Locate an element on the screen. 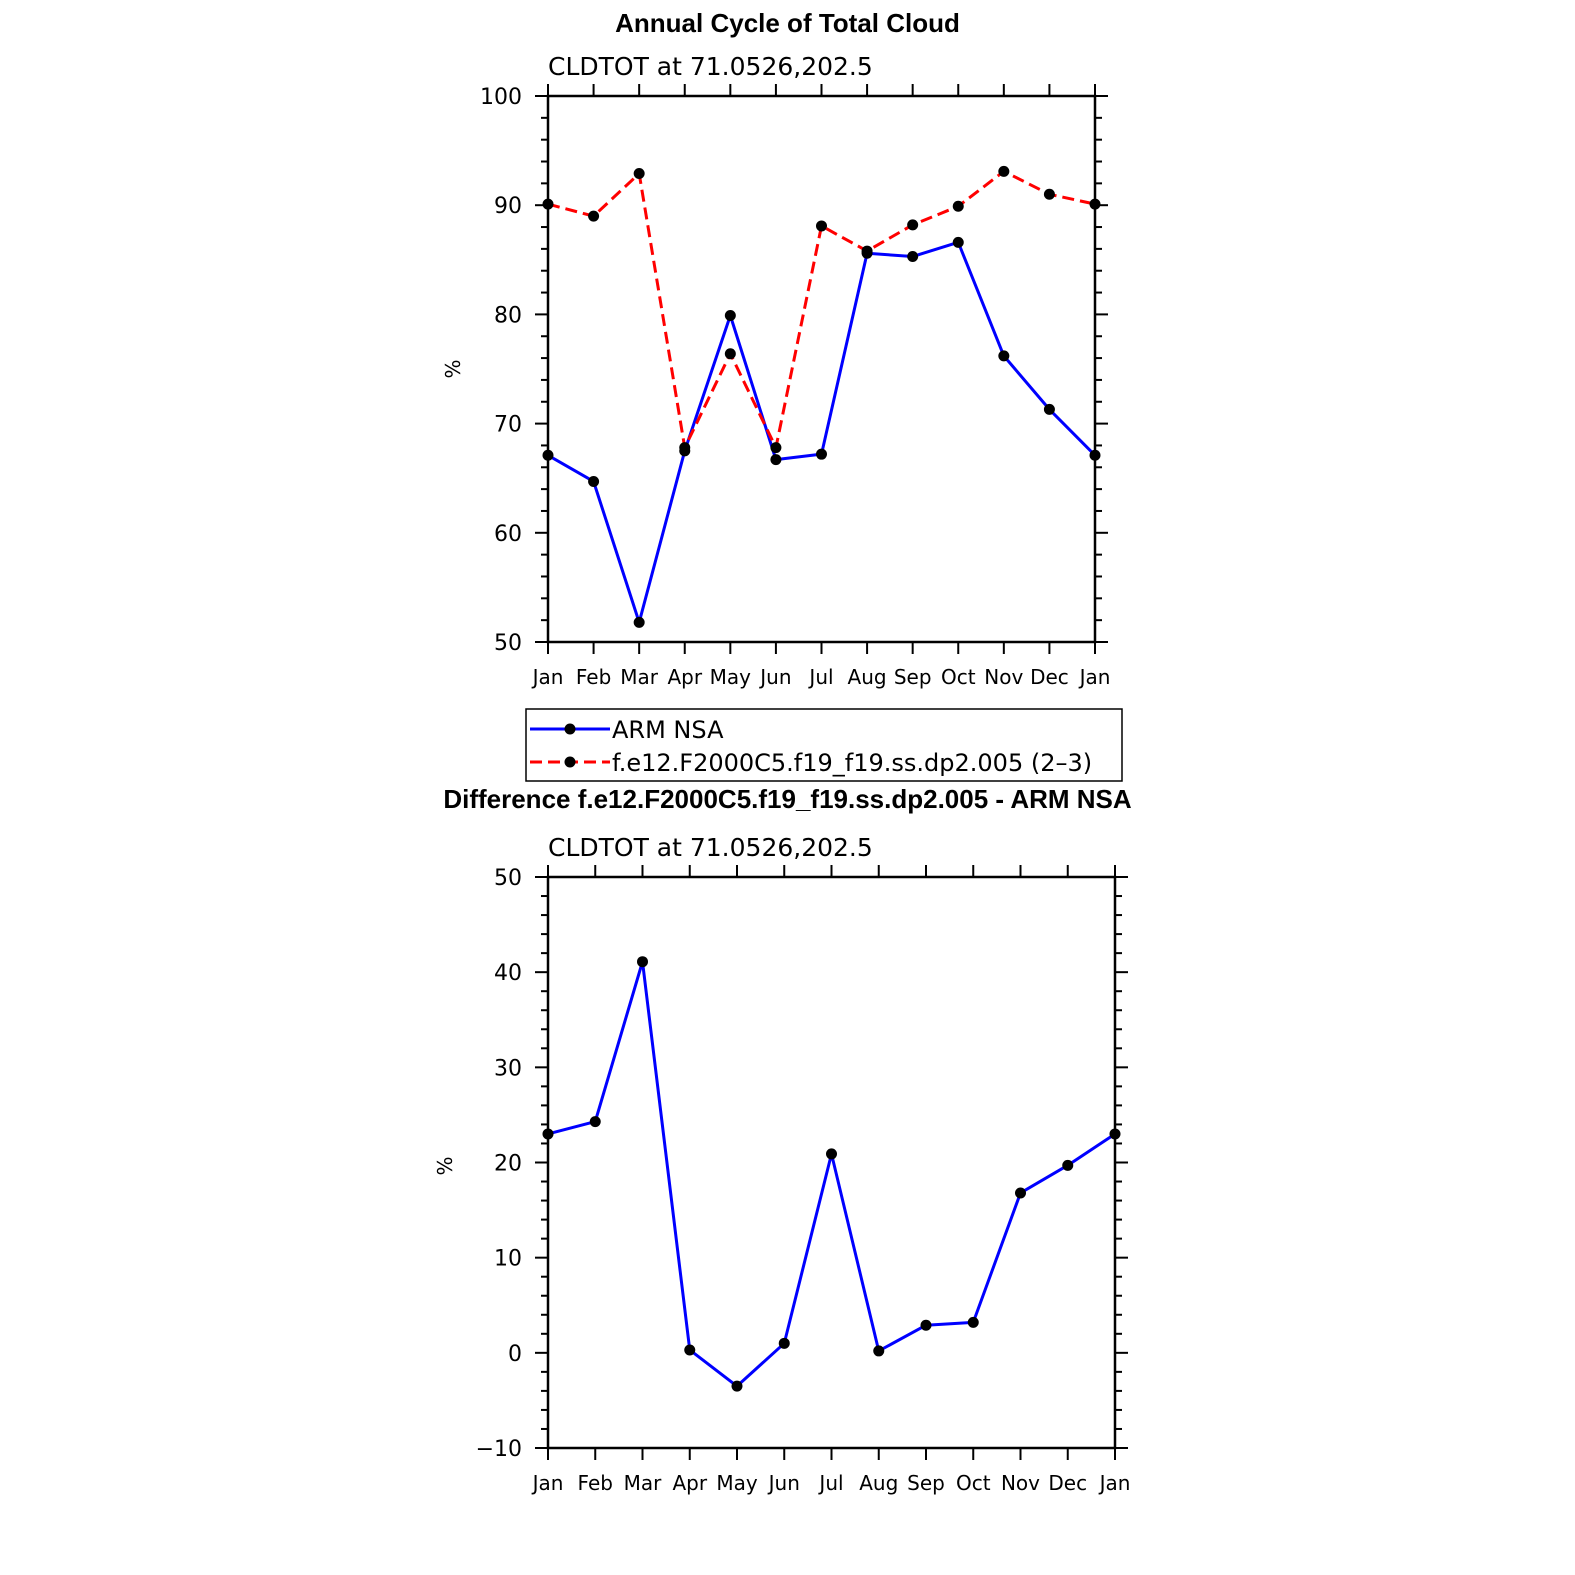 The image size is (1575, 1575). legend-label-1: ARM NSA is located at coordinates (668, 730).